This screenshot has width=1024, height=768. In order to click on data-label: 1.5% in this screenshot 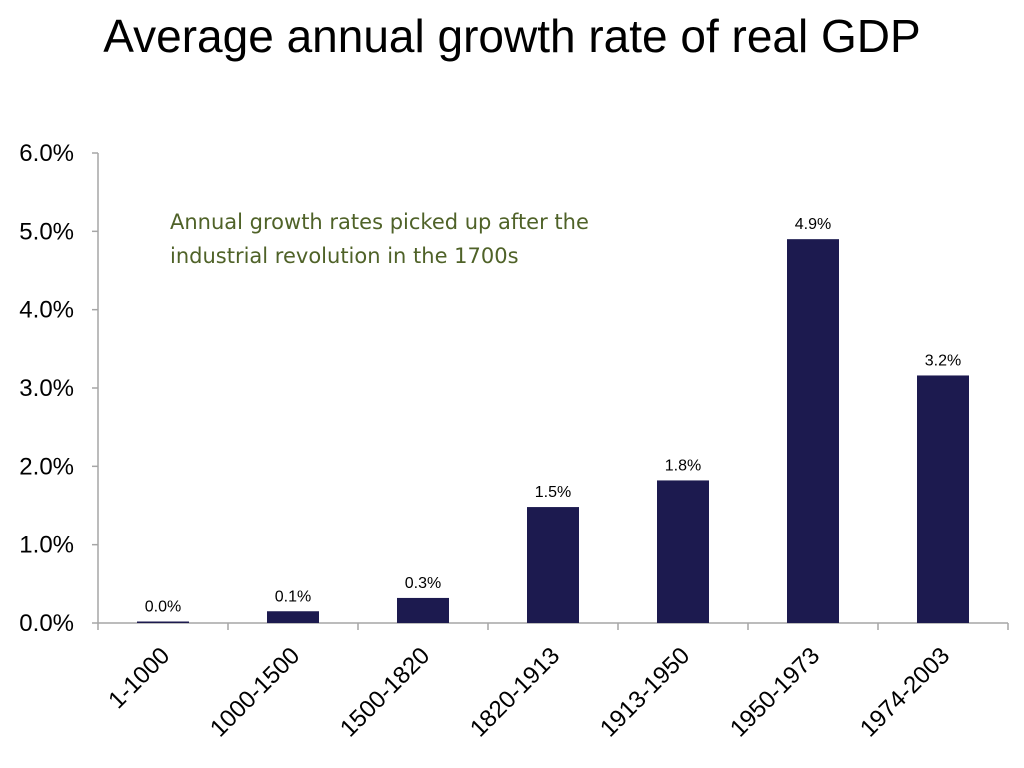, I will do `click(553, 492)`.